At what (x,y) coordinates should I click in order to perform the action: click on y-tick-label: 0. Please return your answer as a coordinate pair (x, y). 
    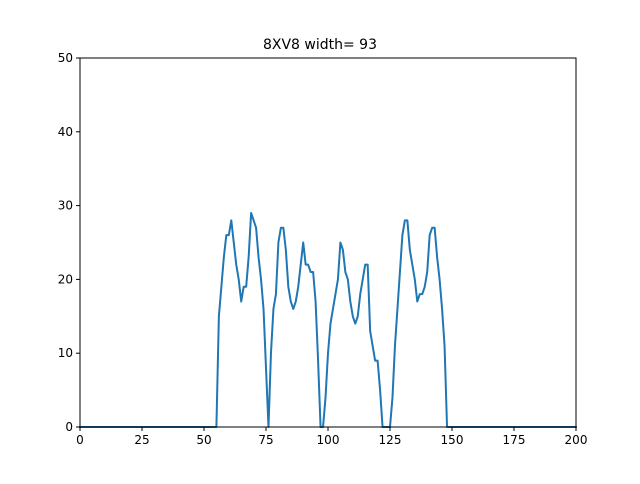
    Looking at the image, I should click on (69, 427).